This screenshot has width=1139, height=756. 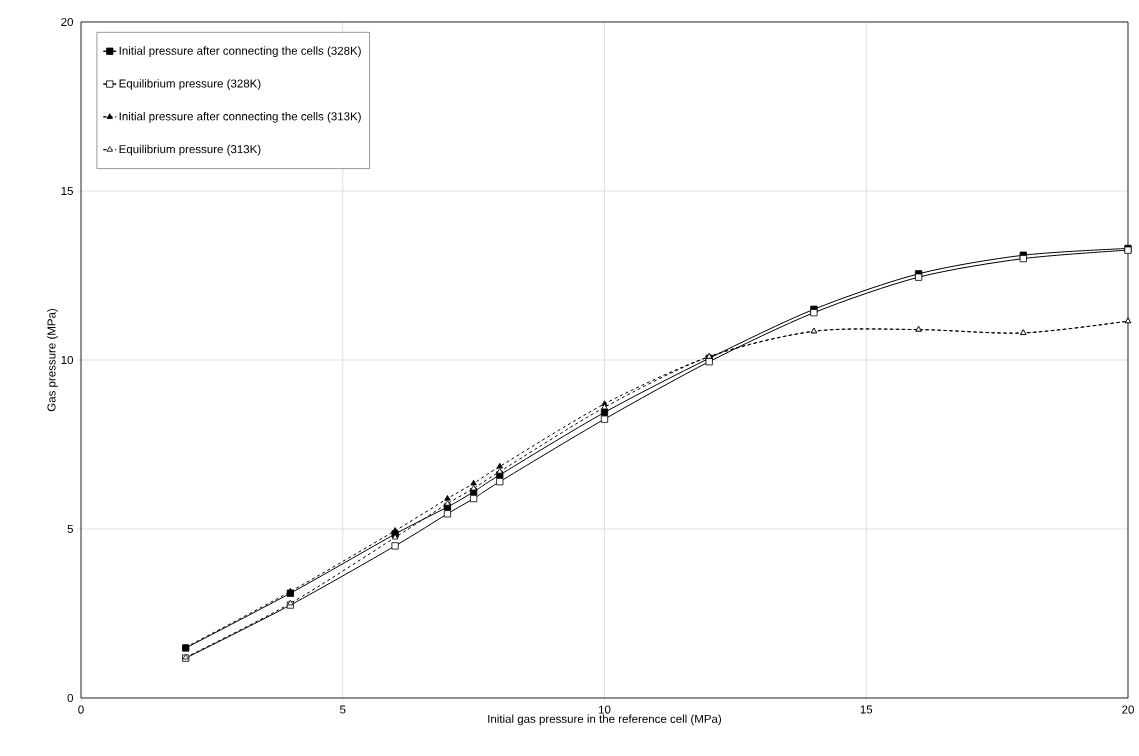 What do you see at coordinates (67, 190) in the screenshot?
I see `y-tick-label: 15` at bounding box center [67, 190].